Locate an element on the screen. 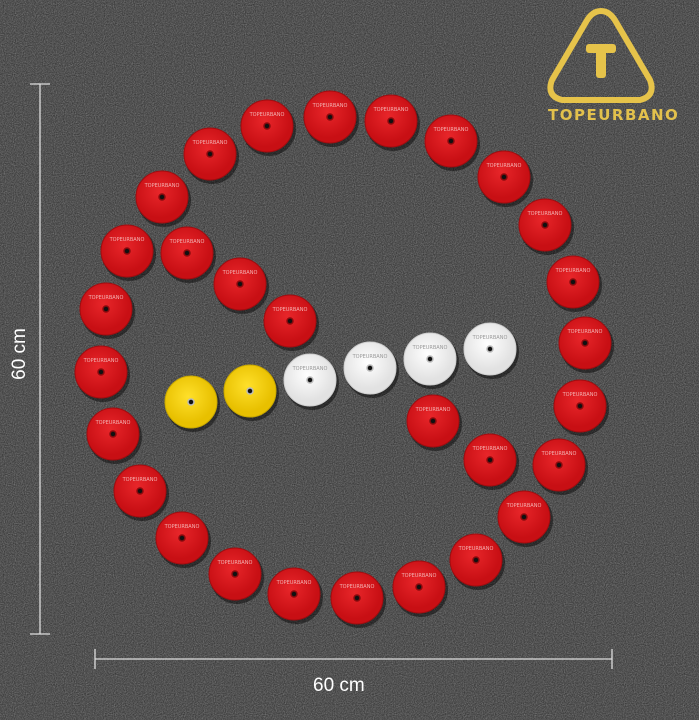  height-label: 60 cm is located at coordinates (19, 354).